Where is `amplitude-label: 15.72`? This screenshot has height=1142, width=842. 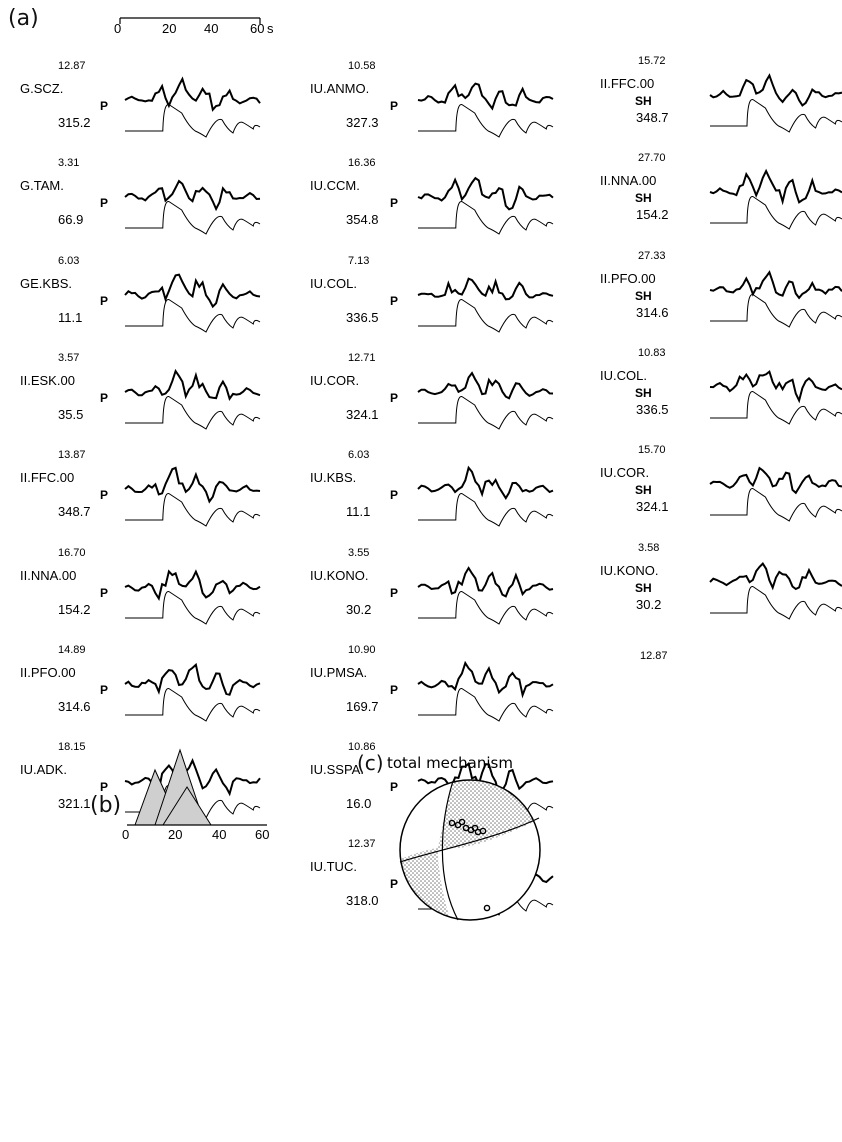 amplitude-label: 15.72 is located at coordinates (652, 61).